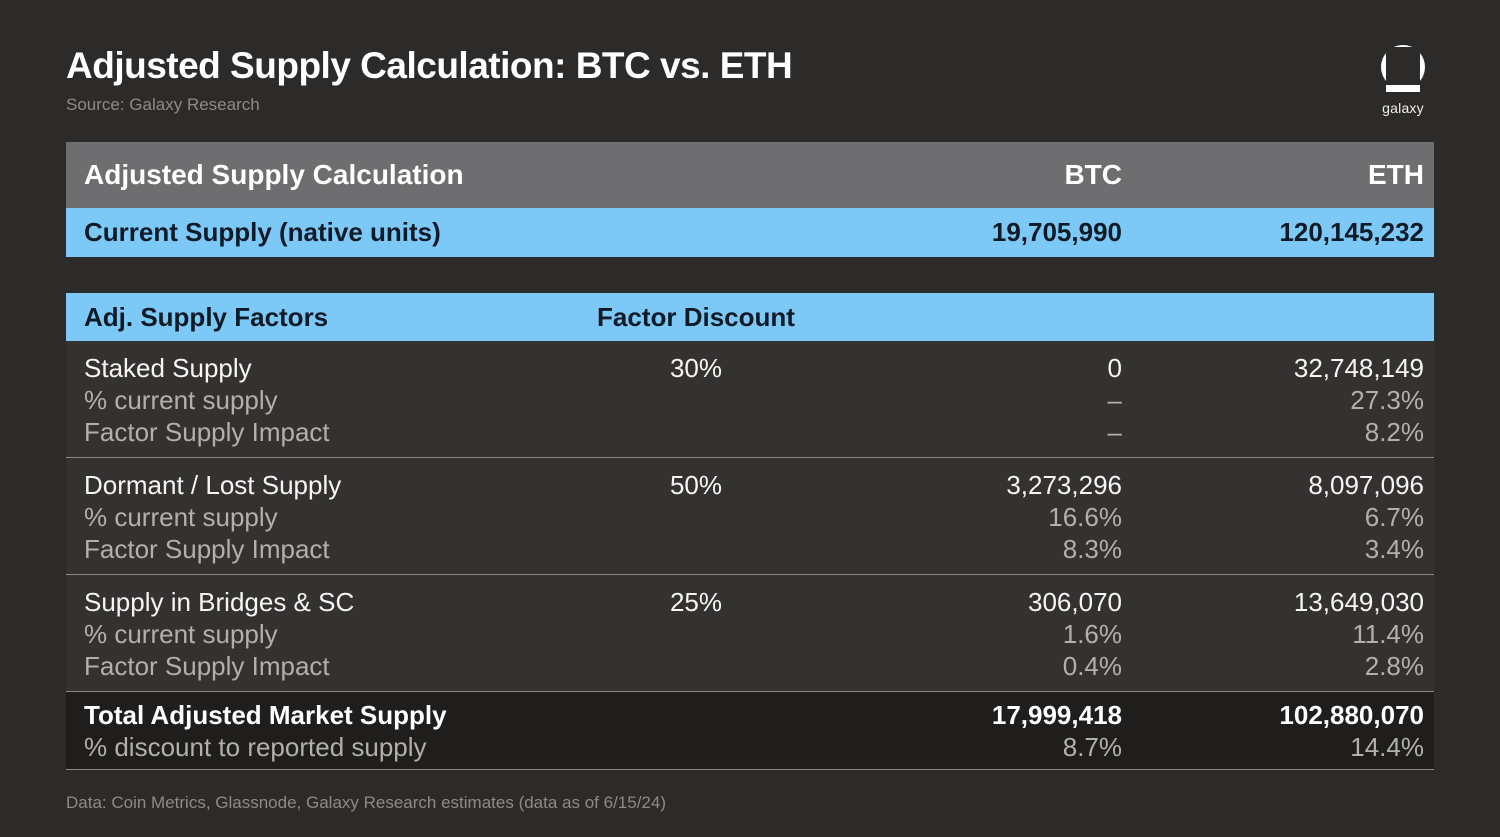  What do you see at coordinates (219, 602) in the screenshot?
I see `factor-name: Supply in Bridges & SC` at bounding box center [219, 602].